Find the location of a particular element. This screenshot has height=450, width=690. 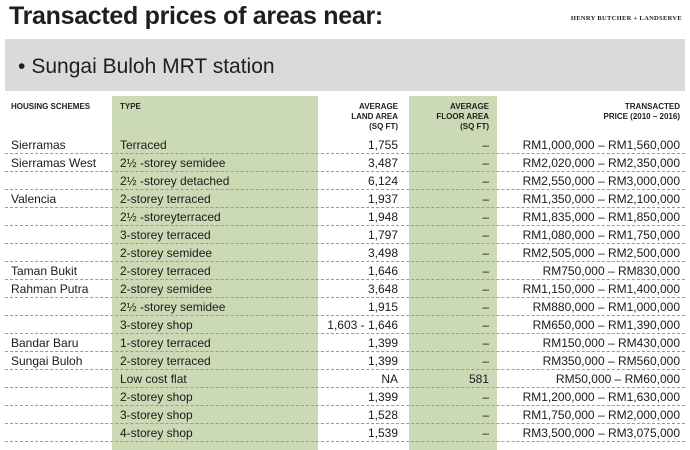

price-cell: RM1,200,000 – RM1,630,000 is located at coordinates (601, 397).